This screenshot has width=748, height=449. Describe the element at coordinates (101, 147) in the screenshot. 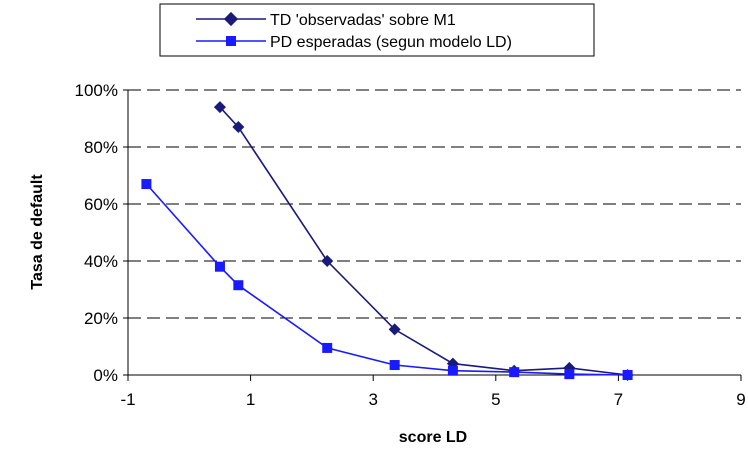

I see `y-tick-label: 80%` at that location.